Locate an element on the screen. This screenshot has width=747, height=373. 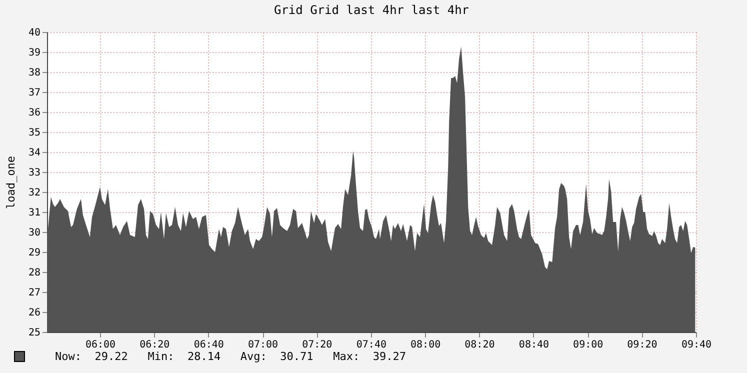
x-tick-label: 07:40 is located at coordinates (371, 345).